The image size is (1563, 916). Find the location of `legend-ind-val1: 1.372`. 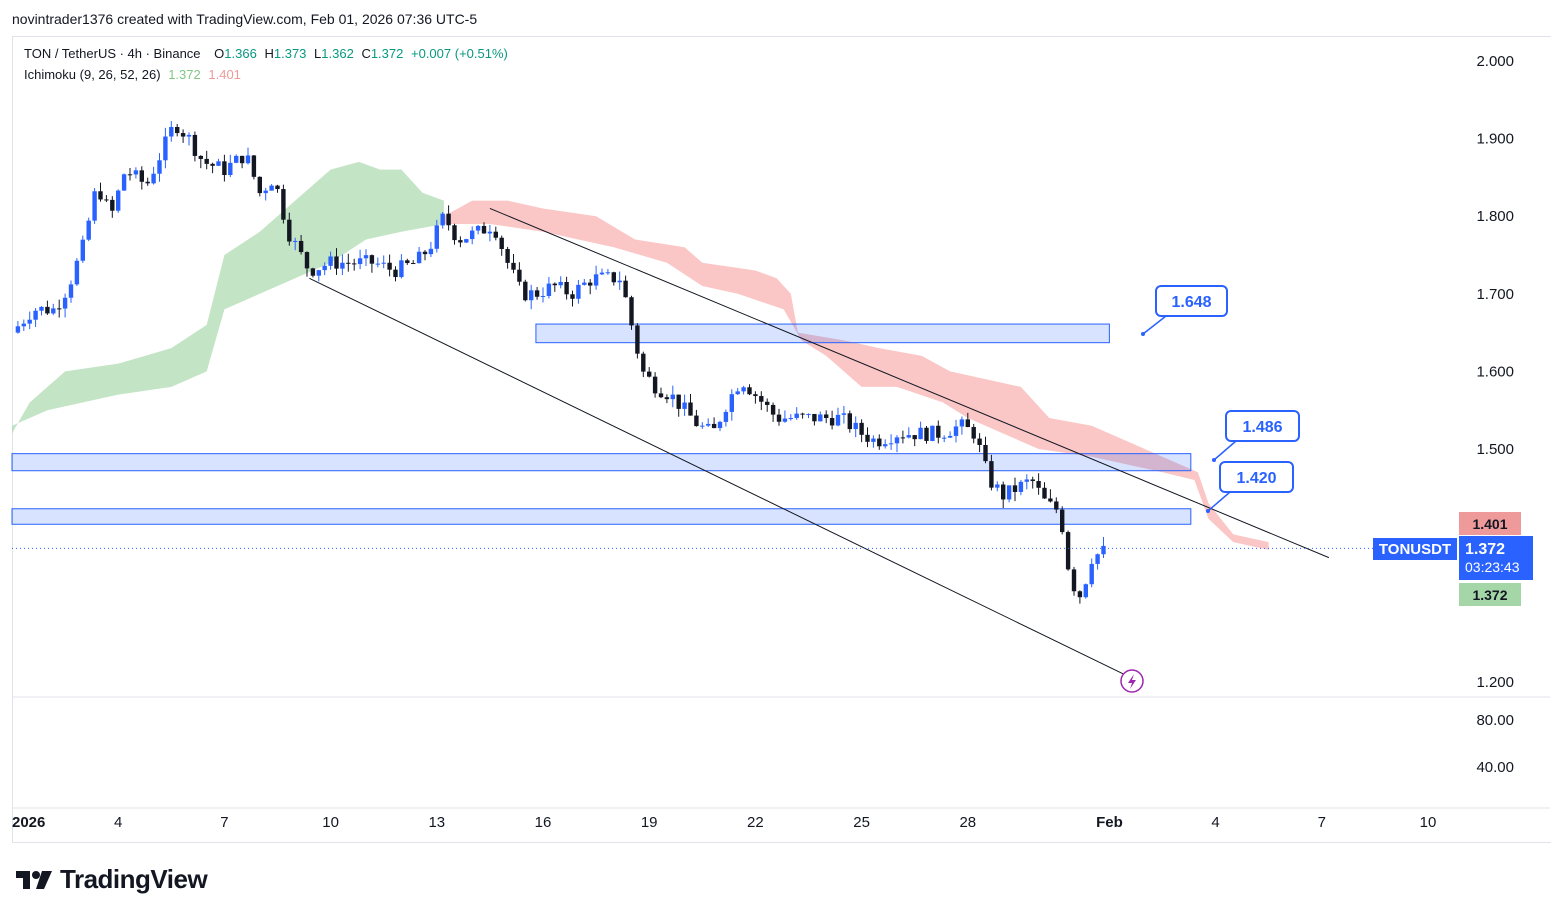

legend-ind-val1: 1.372 is located at coordinates (184, 74).